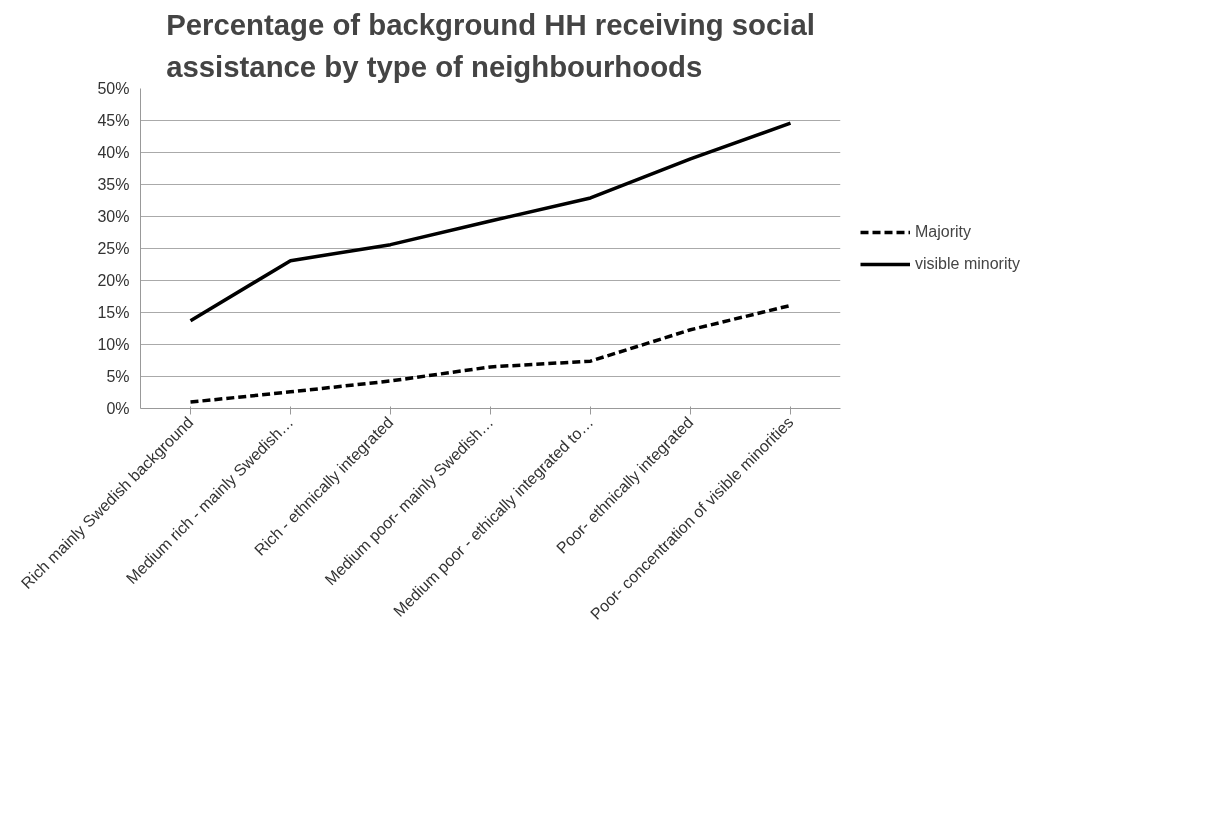  What do you see at coordinates (118, 376) in the screenshot?
I see `y-tick-label: 5%` at bounding box center [118, 376].